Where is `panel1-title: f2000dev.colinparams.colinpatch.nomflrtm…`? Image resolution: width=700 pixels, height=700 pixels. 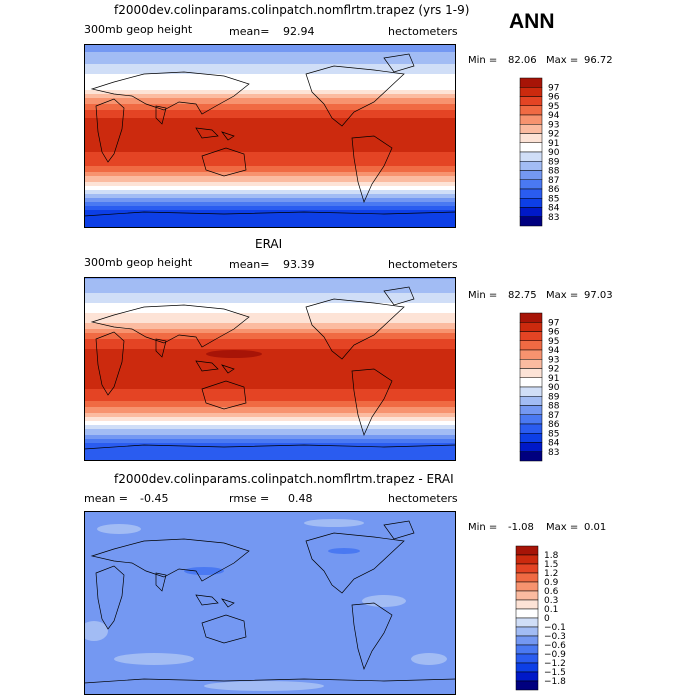 panel1-title: f2000dev.colinparams.colinpatch.nomflrtm… is located at coordinates (292, 10).